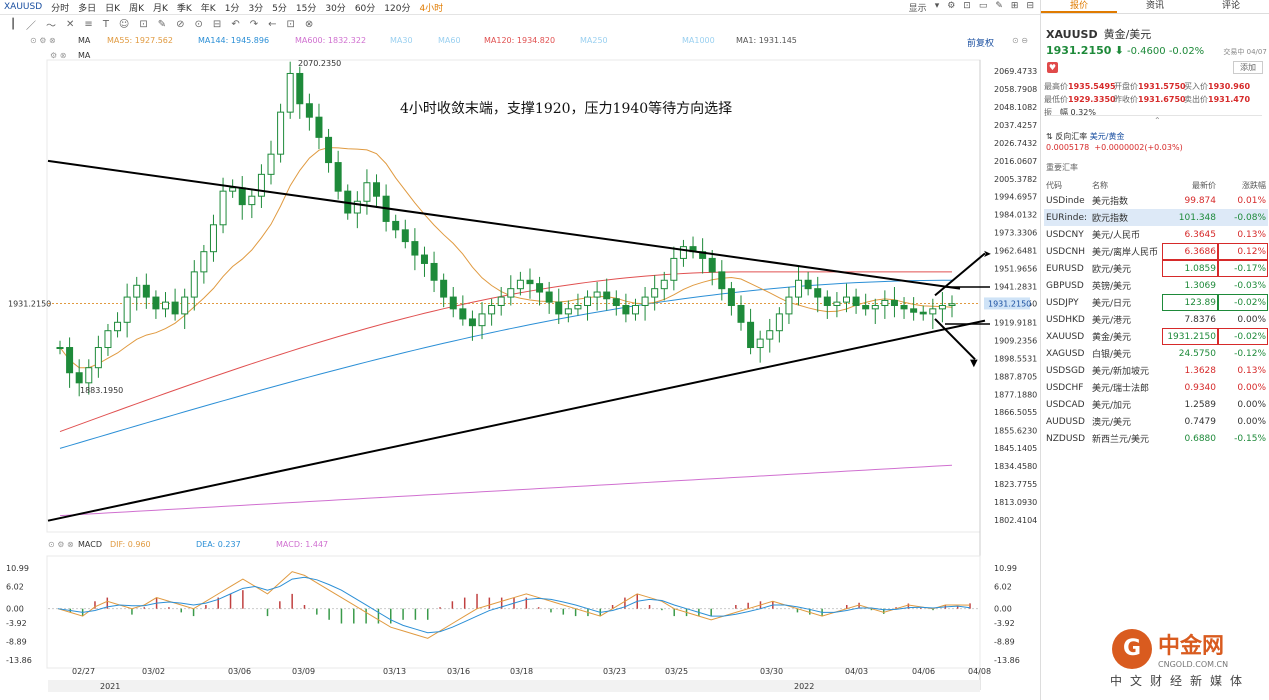  Describe the element at coordinates (1243, 302) in the screenshot. I see `rate-change: -0.02%` at that location.